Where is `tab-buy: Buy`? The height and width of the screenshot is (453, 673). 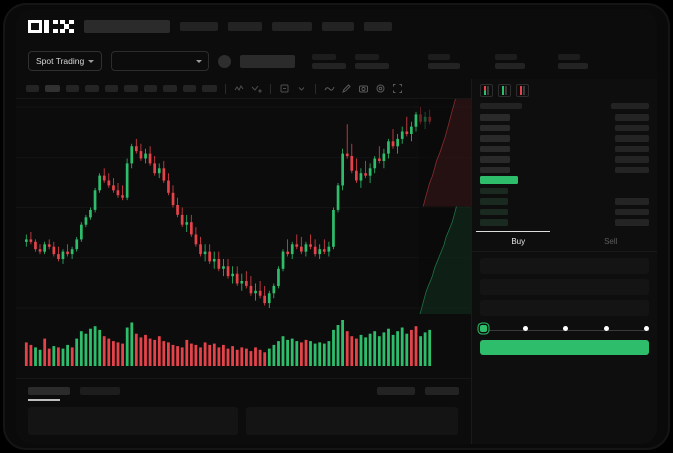 tab-buy: Buy is located at coordinates (518, 241).